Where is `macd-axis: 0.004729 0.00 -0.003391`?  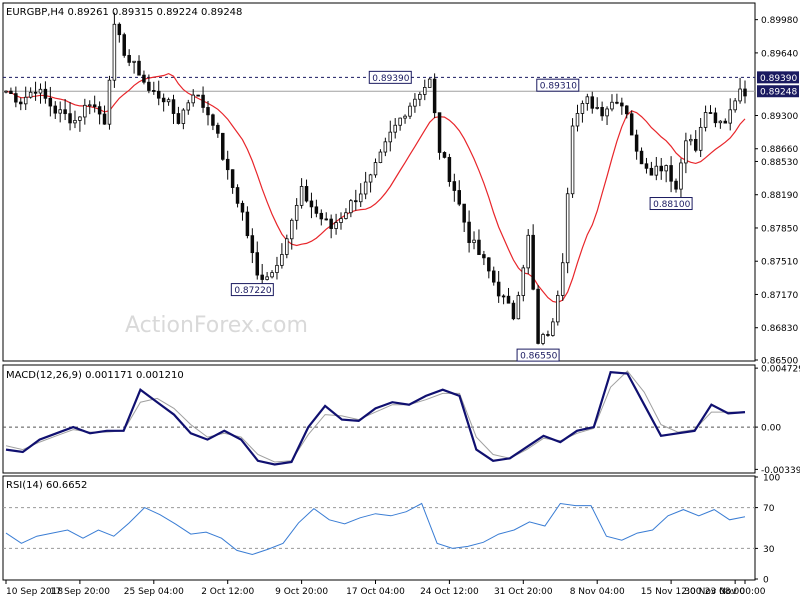
macd-axis: 0.004729 0.00 -0.003391 is located at coordinates (777, 420).